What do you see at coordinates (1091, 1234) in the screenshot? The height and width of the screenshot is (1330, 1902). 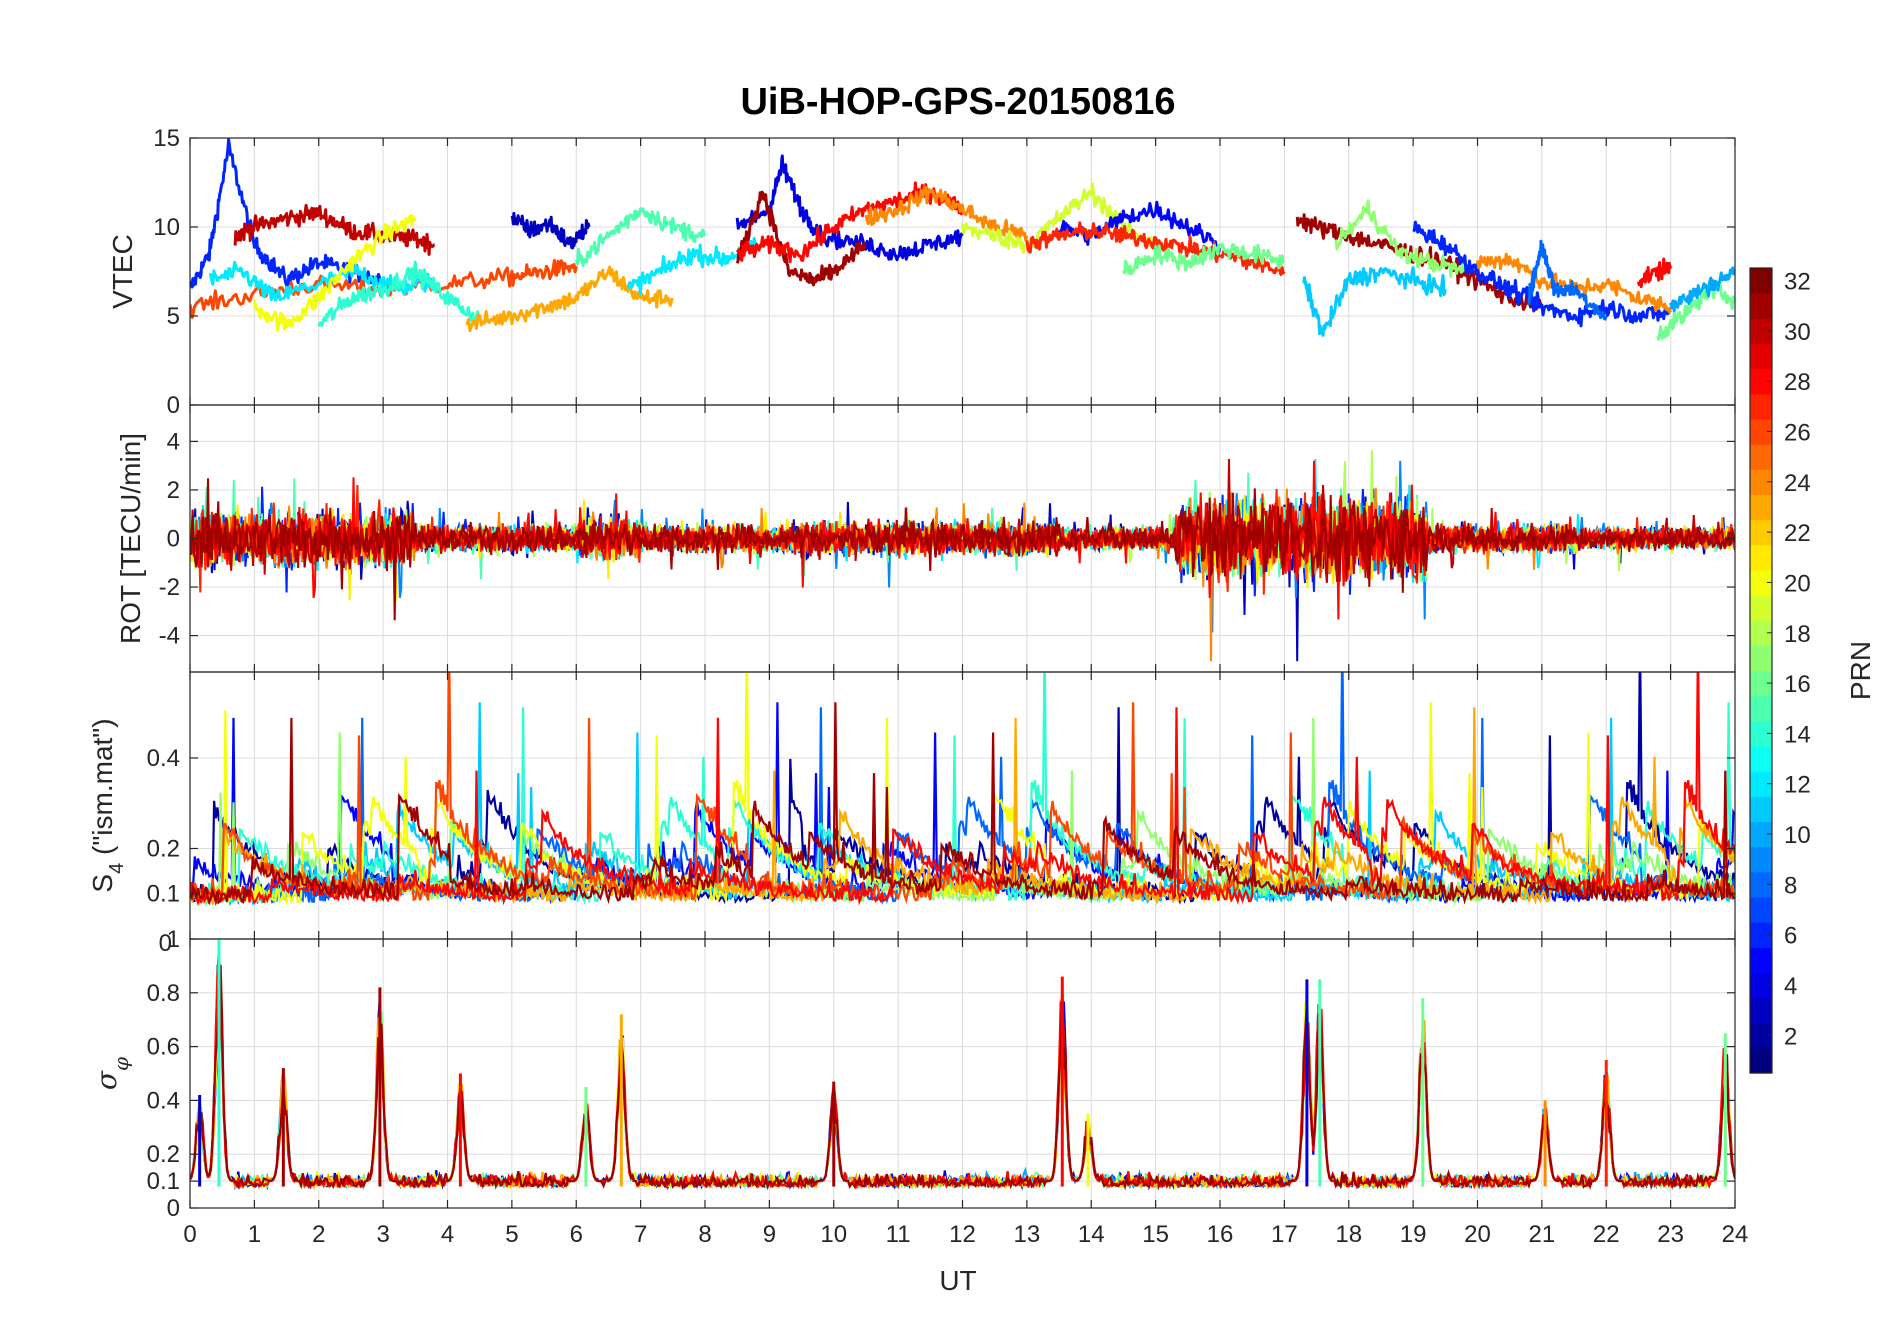 I see `x-tick-14: 14` at bounding box center [1091, 1234].